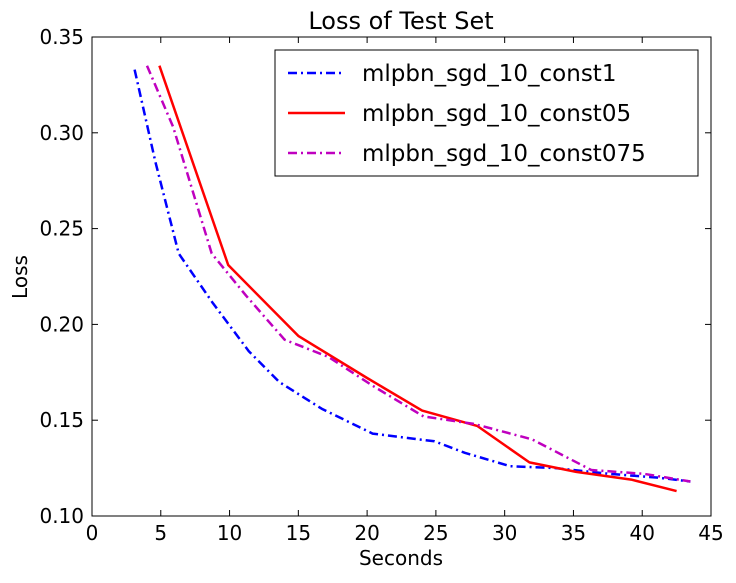 This screenshot has width=736, height=583. I want to click on x-tick-label: 25, so click(435, 533).